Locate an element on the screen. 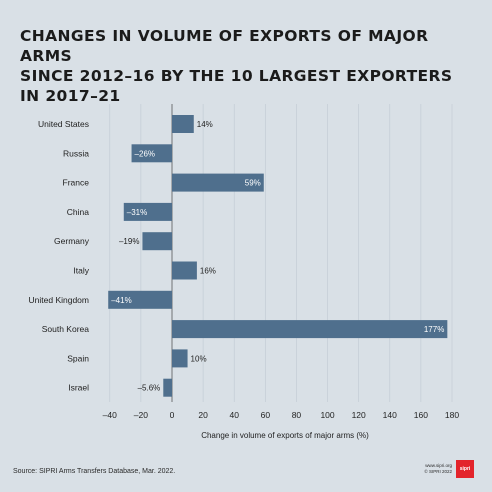  bar-italy is located at coordinates (184, 270).